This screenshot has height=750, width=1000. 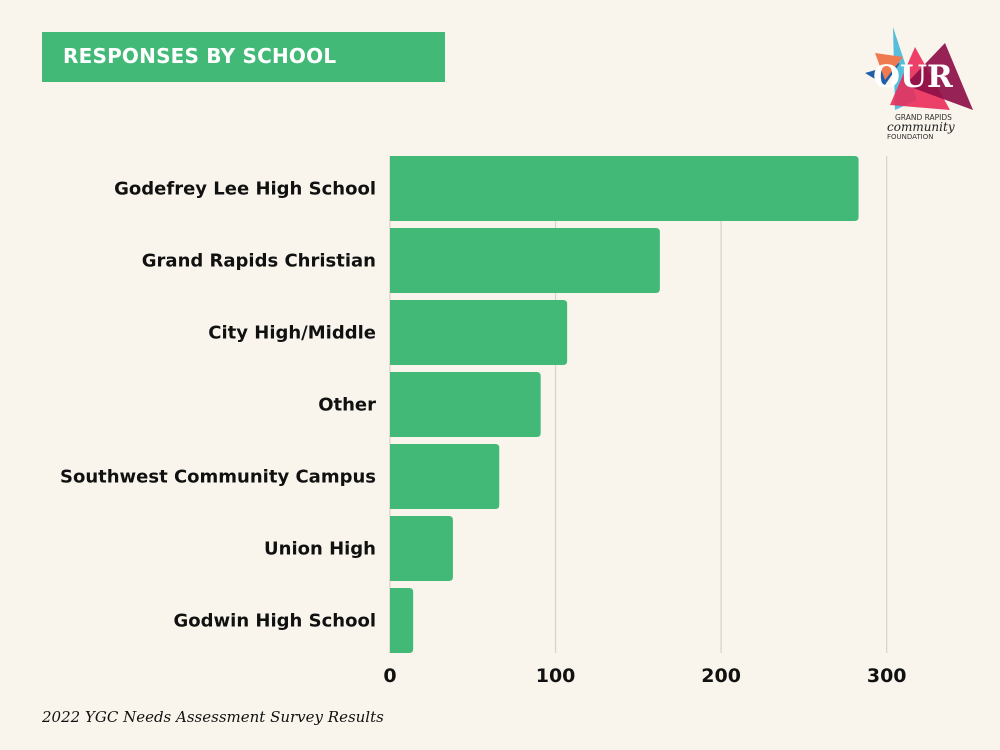 I want to click on grand-rapids-community-foundation-logo: OUR GRAND RAPIDS community FOUNDATION, so click(x=917, y=85).